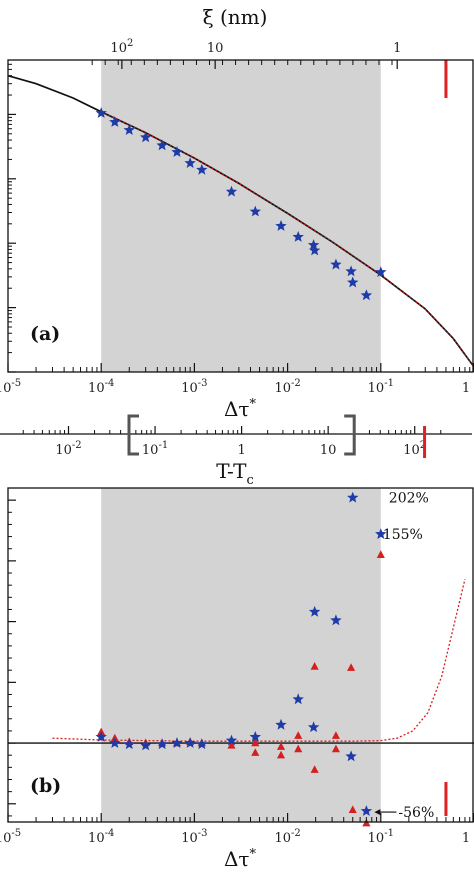 Image resolution: width=474 pixels, height=876 pixels. What do you see at coordinates (416, 813) in the screenshot?
I see `annotation: -56%` at bounding box center [416, 813].